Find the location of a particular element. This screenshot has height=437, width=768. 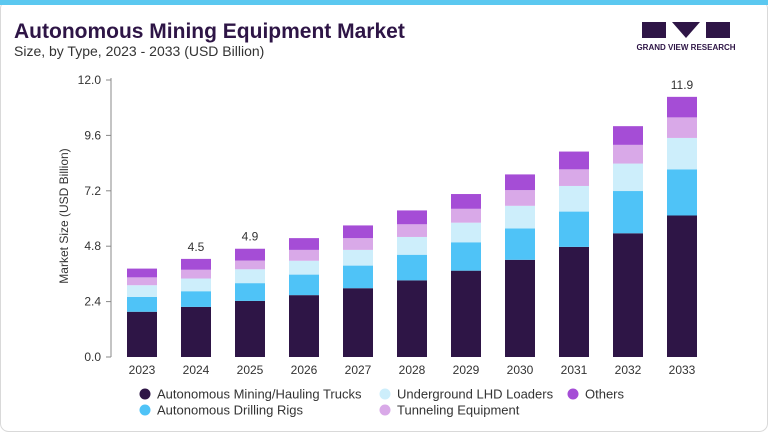

top-strip is located at coordinates (384, 2).